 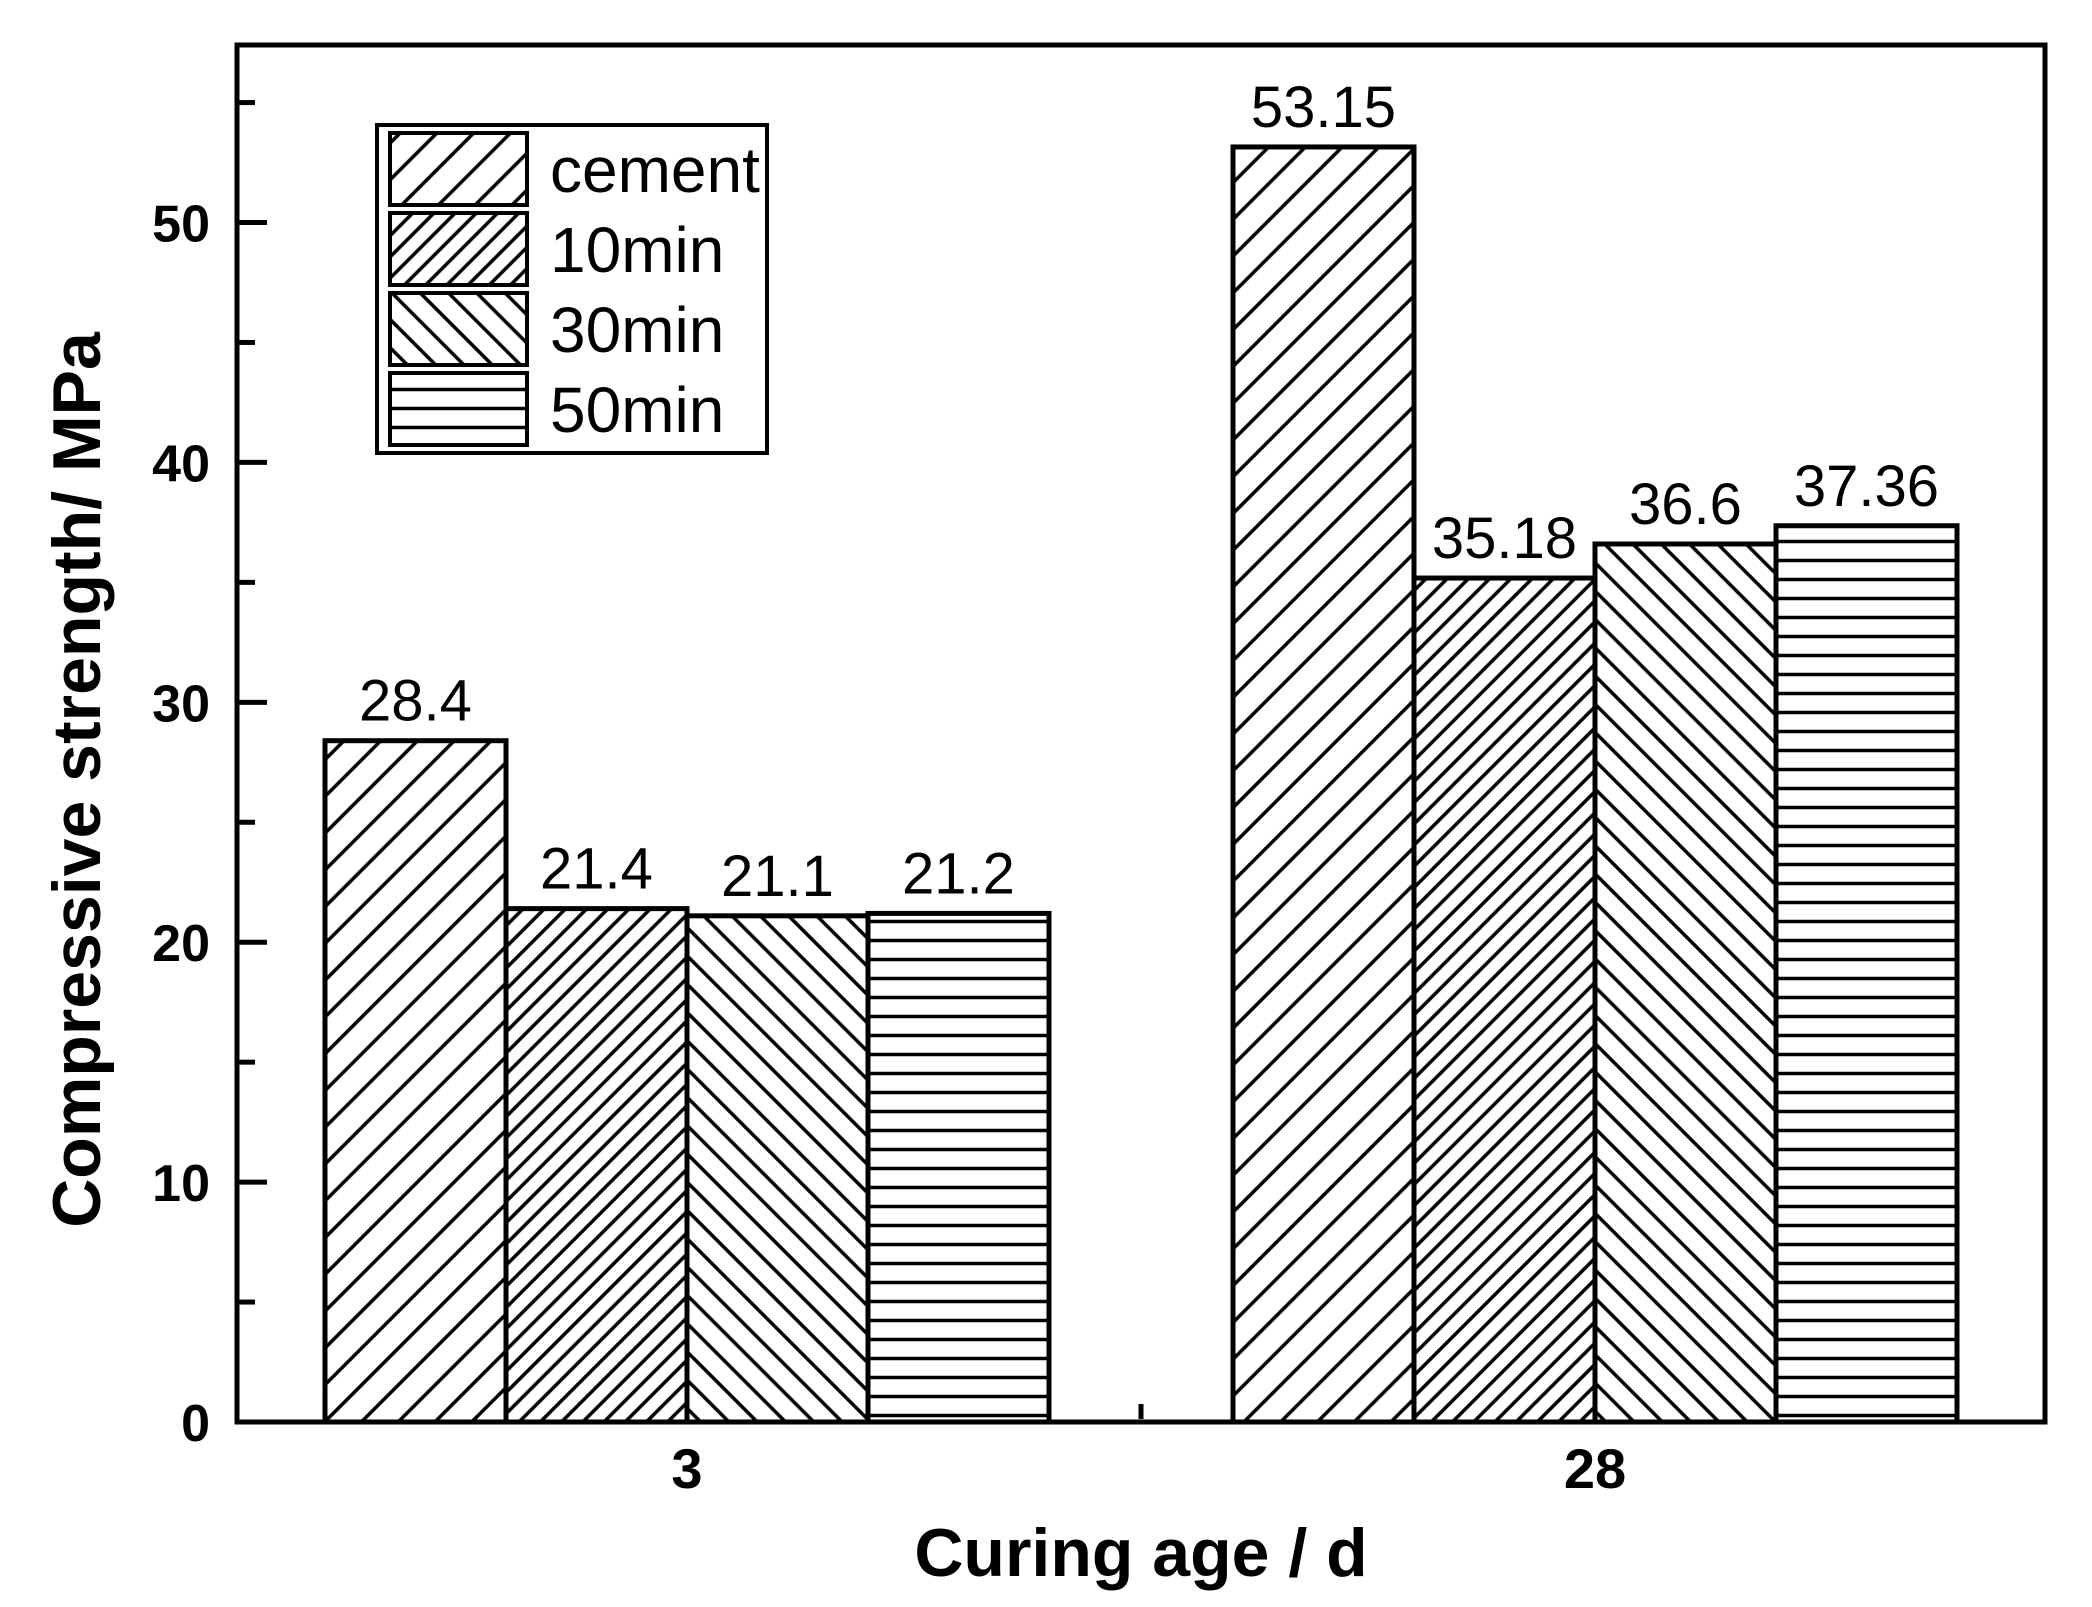 I want to click on legend-swatch-50min, so click(x=458, y=409).